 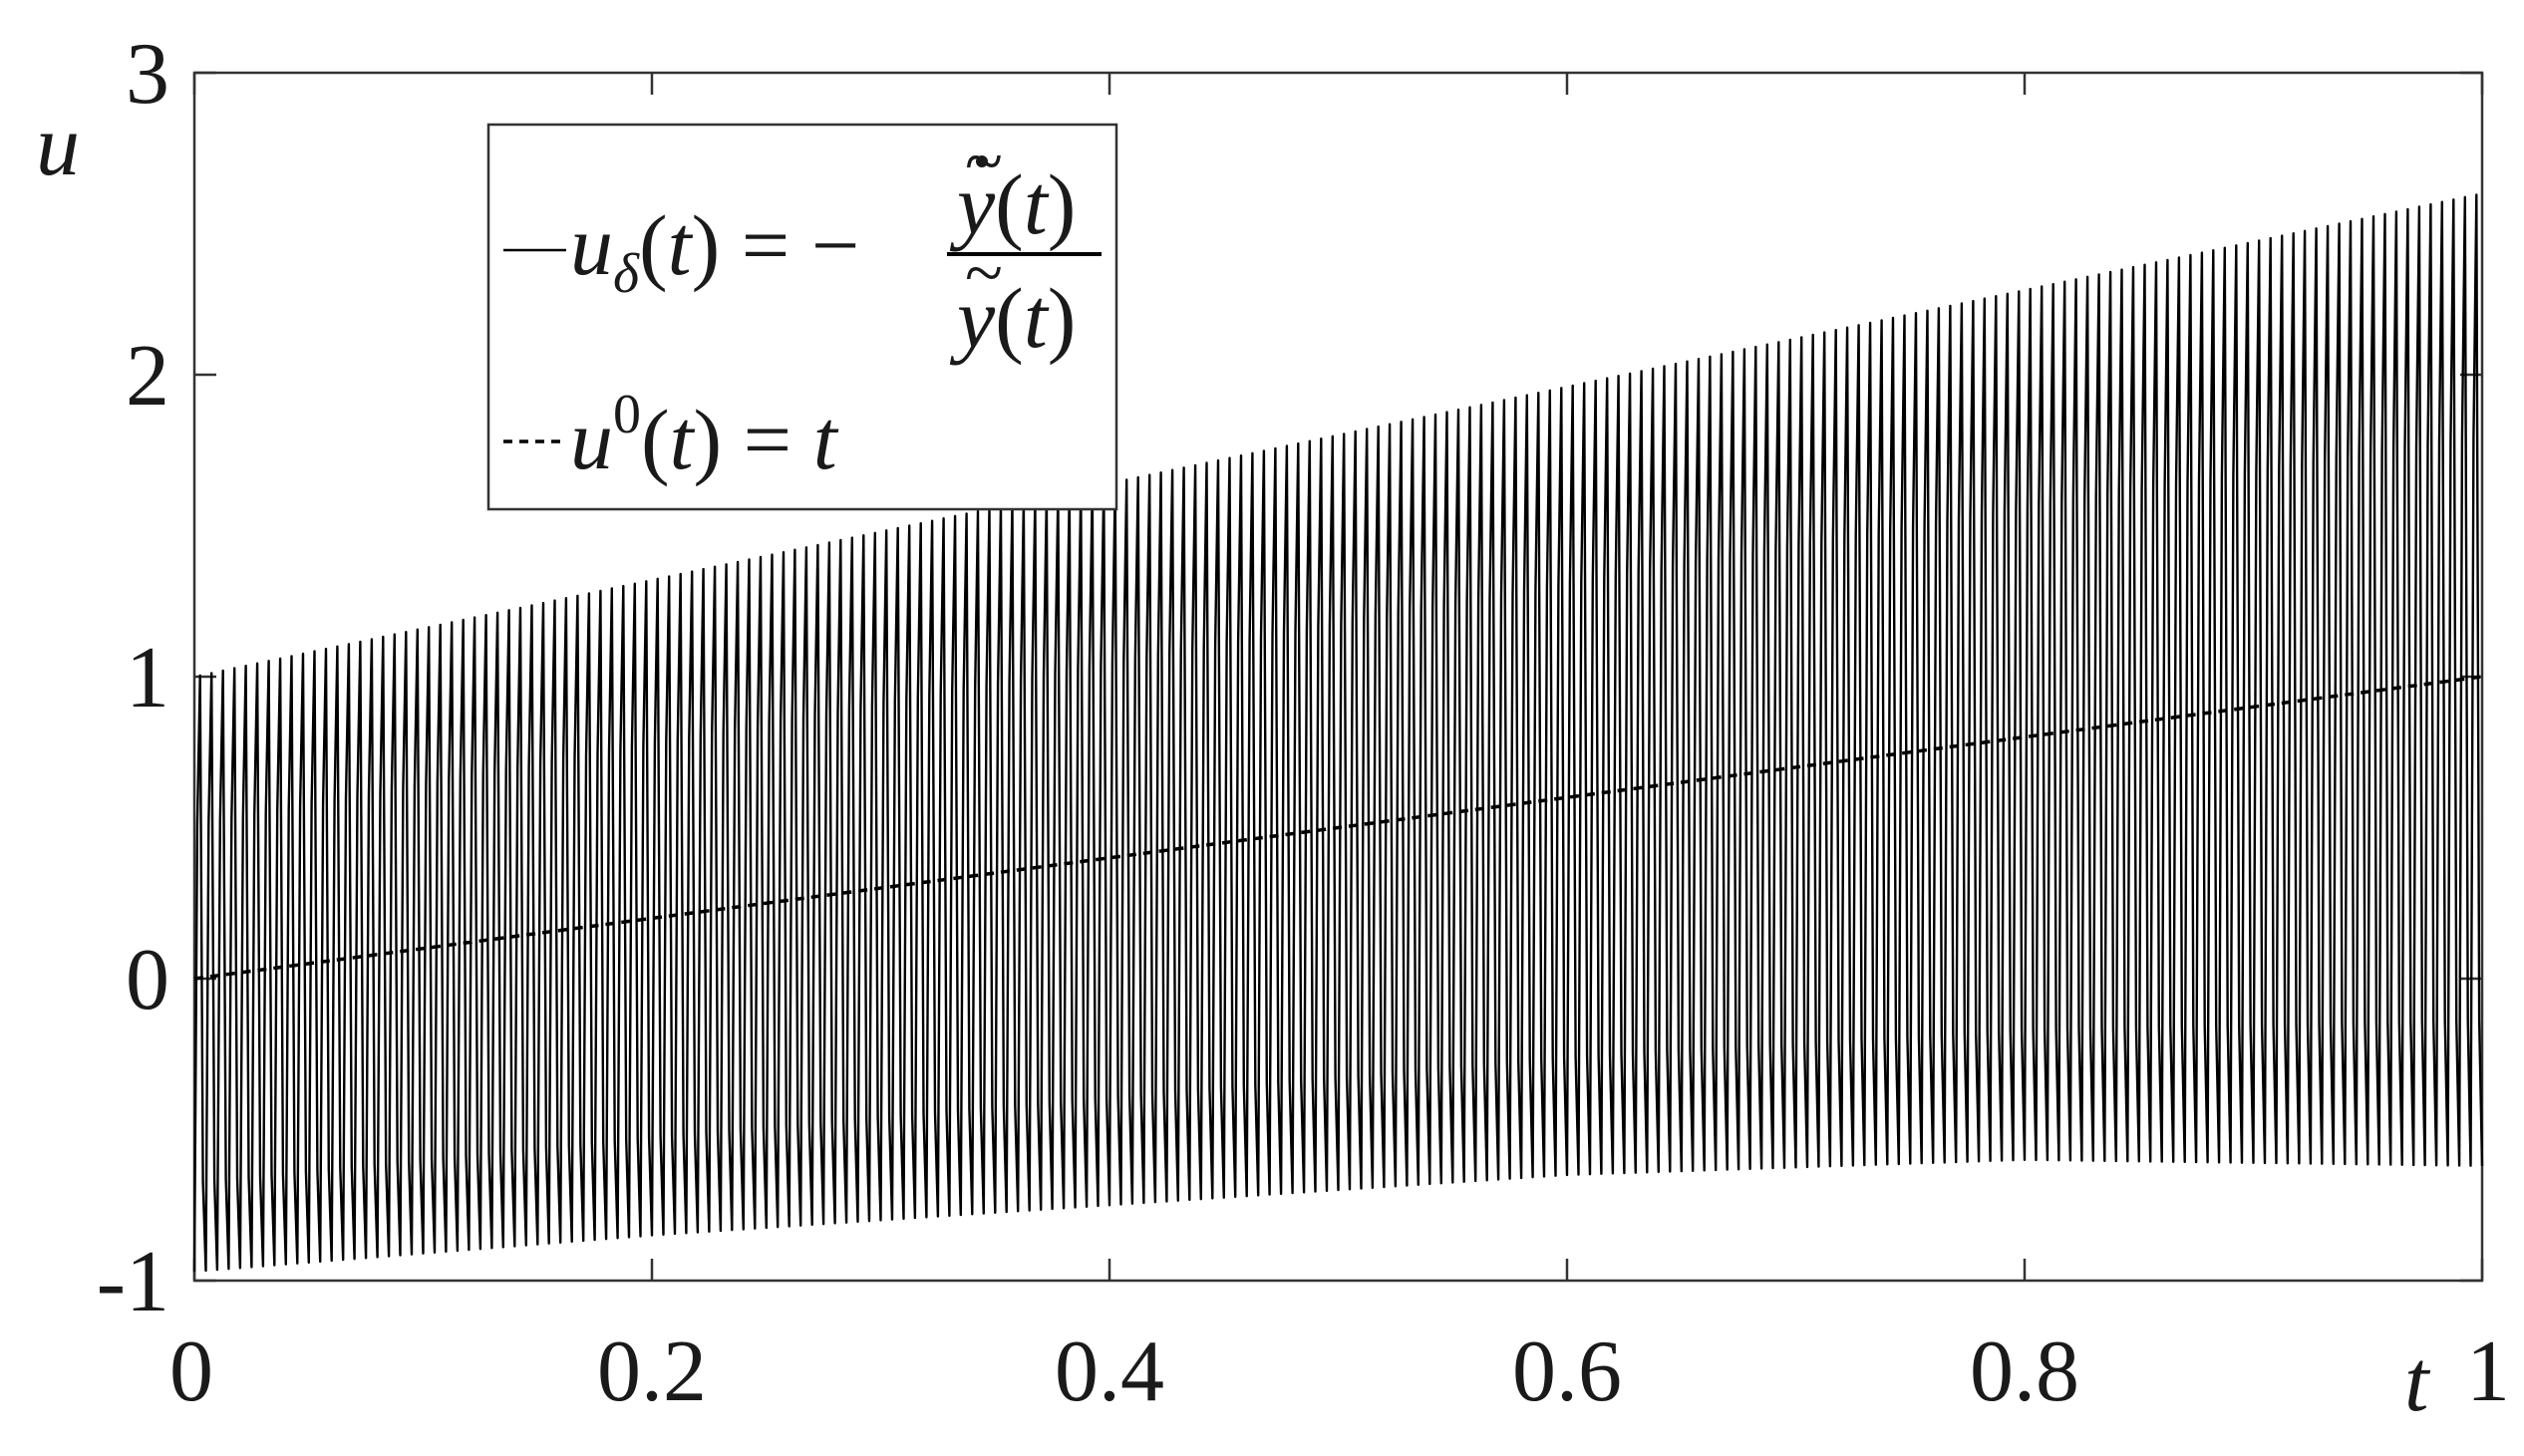 I want to click on y-tick-labels: -1 0 1 2 3, so click(x=133, y=678).